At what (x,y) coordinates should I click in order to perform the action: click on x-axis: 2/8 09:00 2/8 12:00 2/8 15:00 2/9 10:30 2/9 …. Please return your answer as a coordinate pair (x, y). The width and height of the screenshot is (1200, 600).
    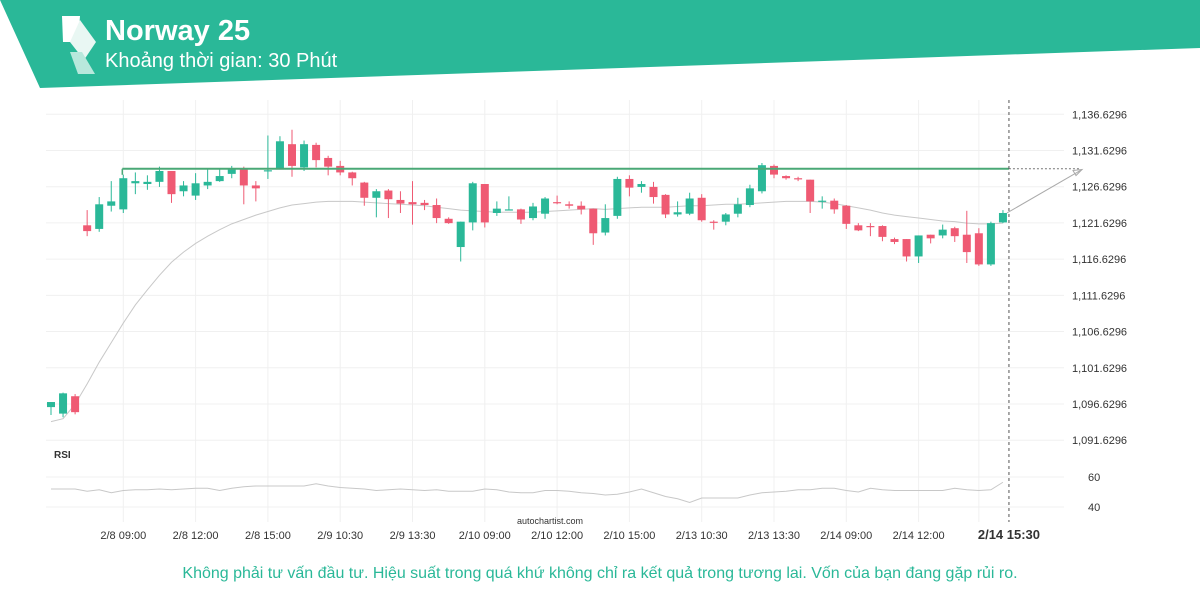
    Looking at the image, I should click on (570, 534).